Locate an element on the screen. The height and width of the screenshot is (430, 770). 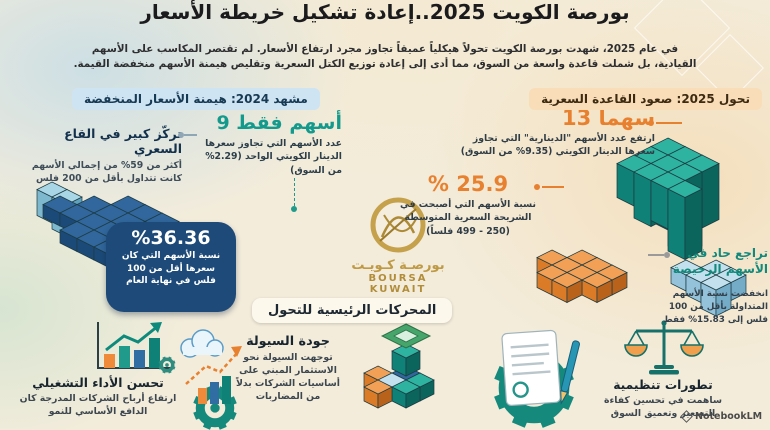
attribution: NotebookLM is located at coordinates (721, 416).